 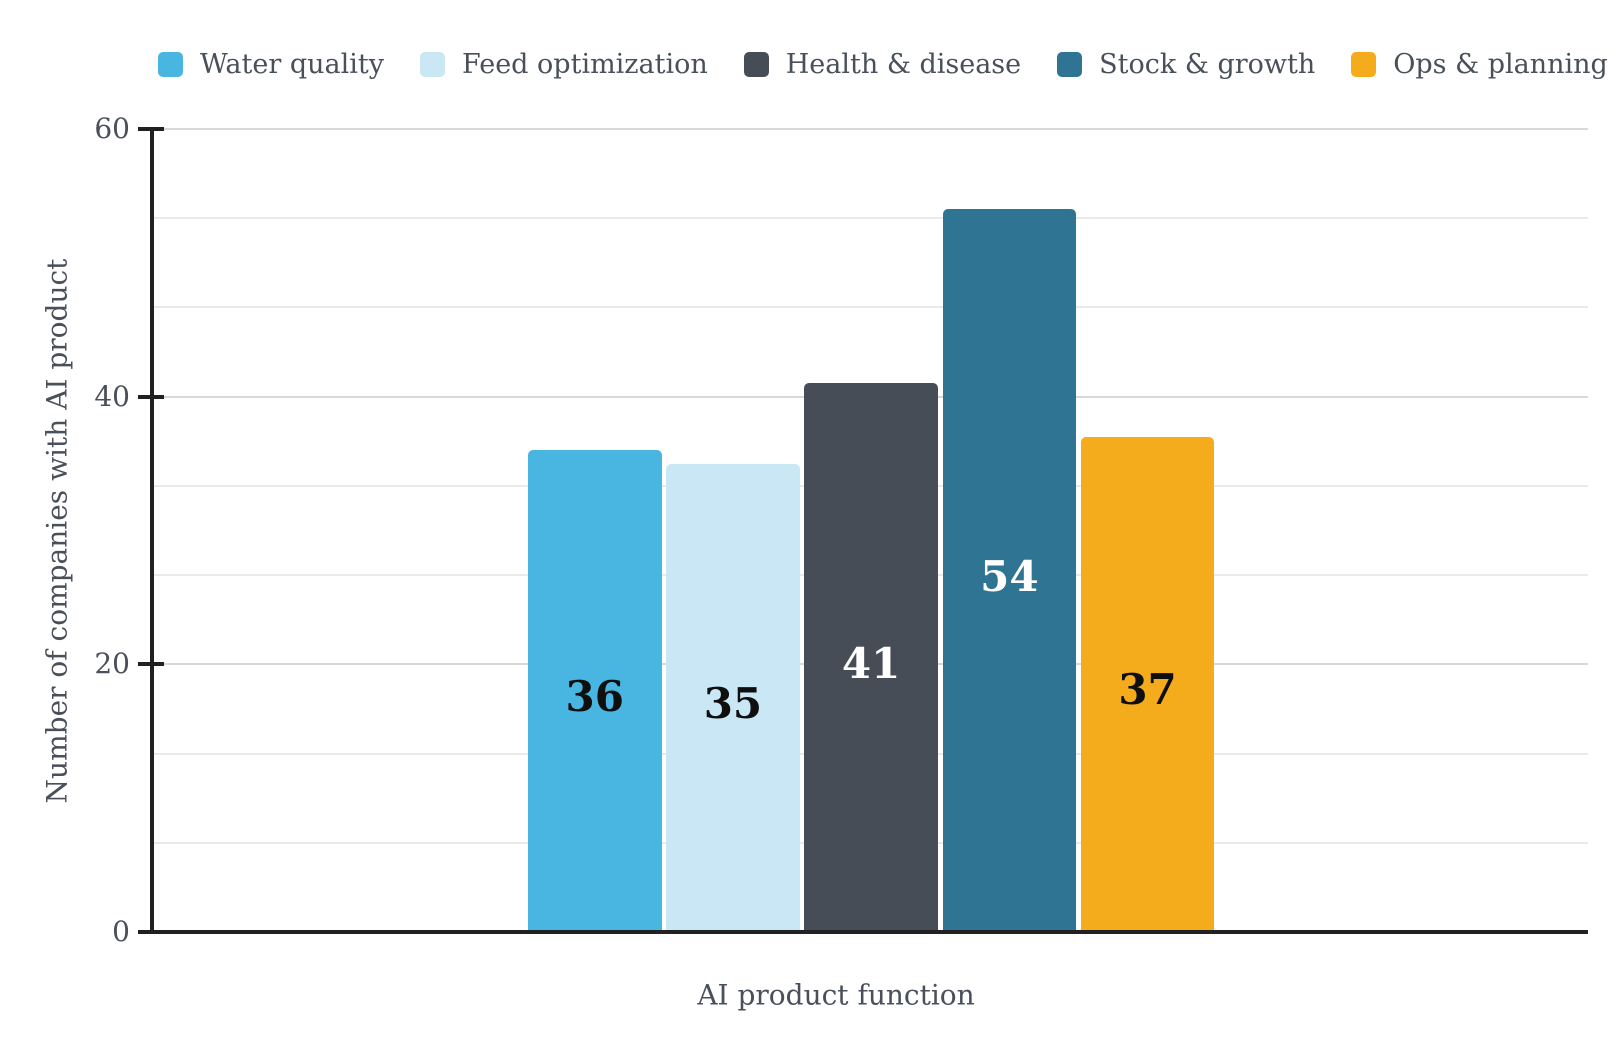 I want to click on y-tick-label: 40, so click(x=112, y=396).